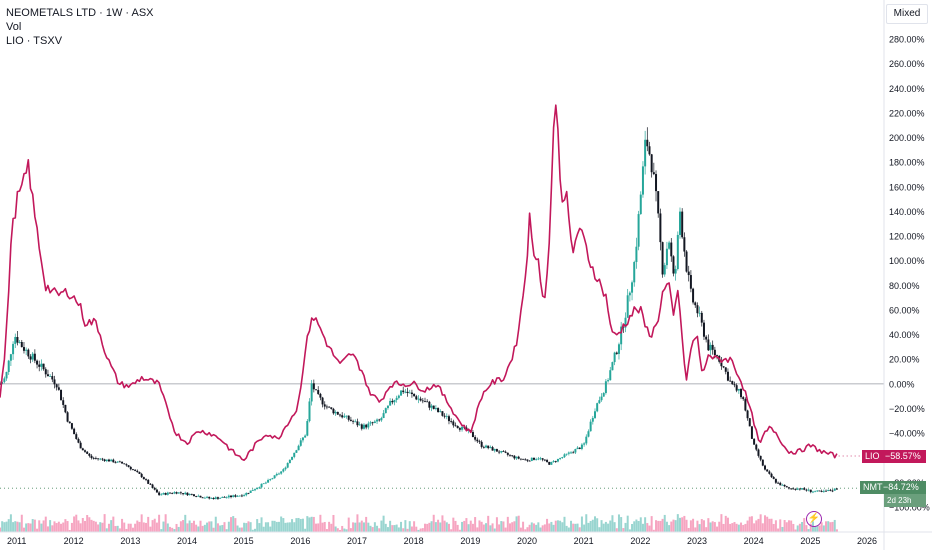 Image resolution: width=932 pixels, height=555 pixels. What do you see at coordinates (814, 519) in the screenshot?
I see `lightning-bolt-icon: ⚡` at bounding box center [814, 519].